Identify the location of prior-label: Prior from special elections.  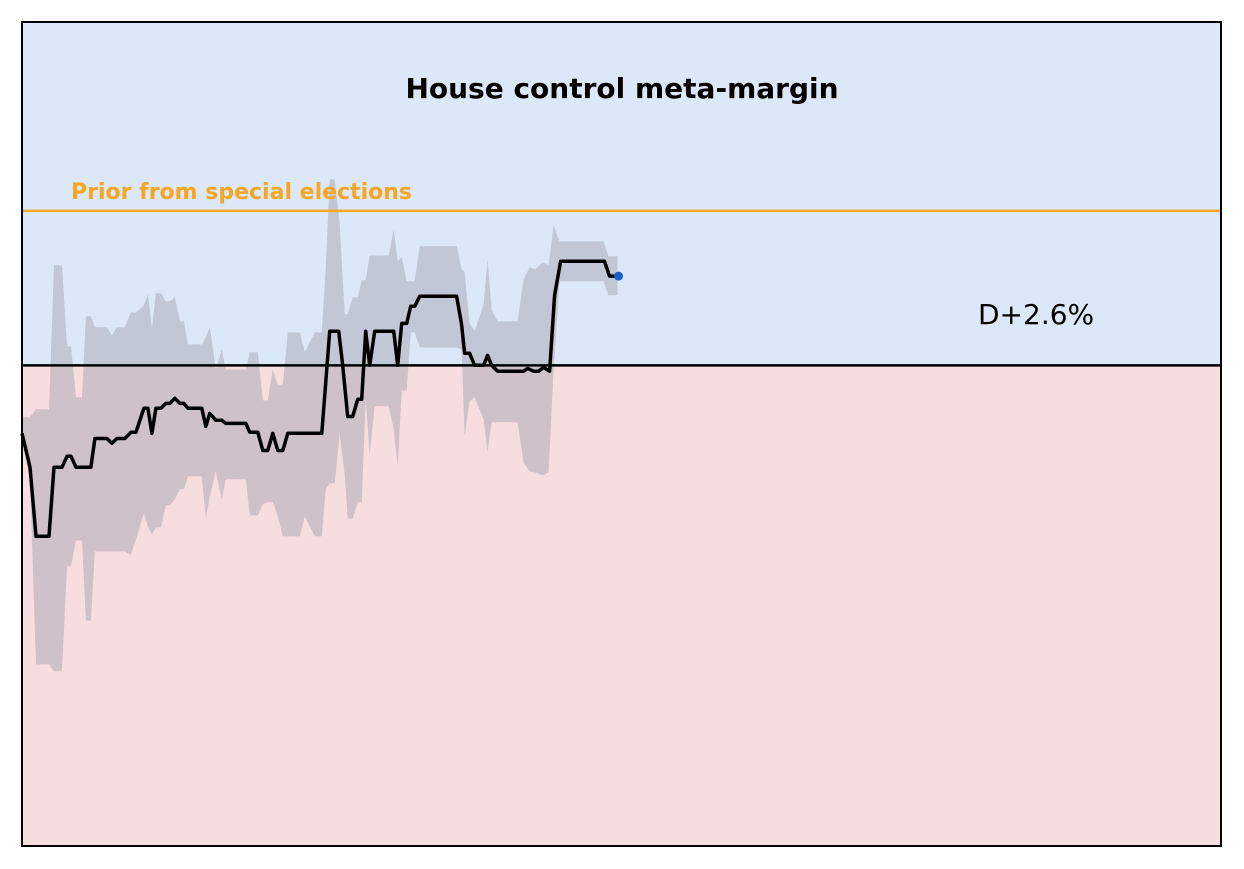
(241, 192).